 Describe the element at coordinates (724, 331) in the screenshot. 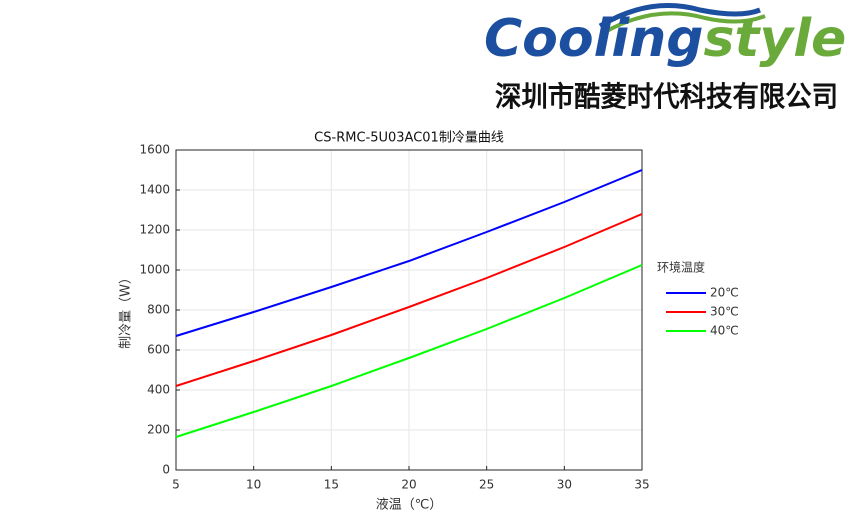

I see `legend-label: 40℃` at that location.